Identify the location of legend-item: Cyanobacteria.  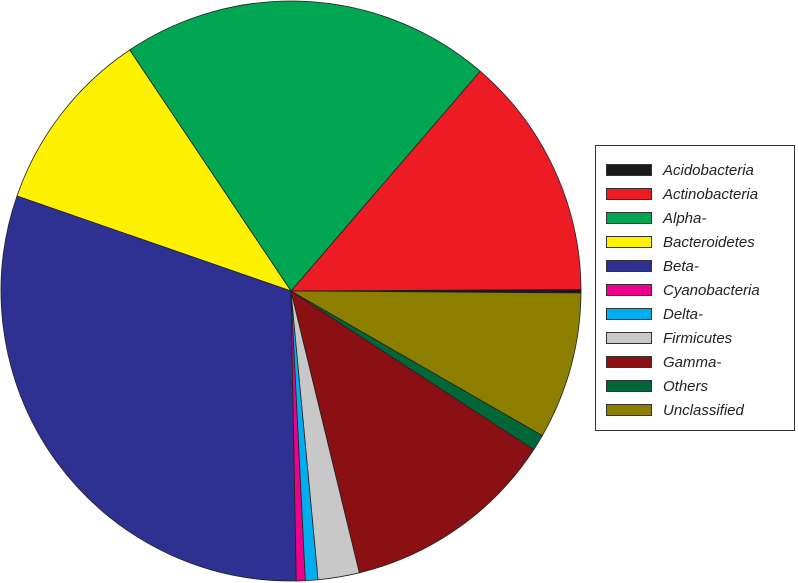
(683, 290).